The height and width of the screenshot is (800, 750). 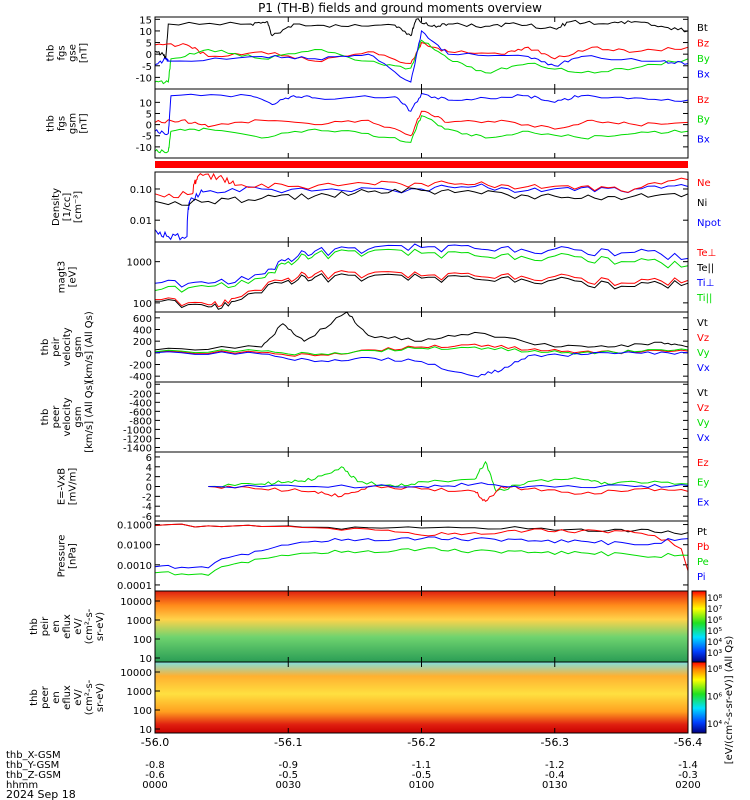 What do you see at coordinates (149, 478) in the screenshot?
I see `y-tick-label: 2` at bounding box center [149, 478].